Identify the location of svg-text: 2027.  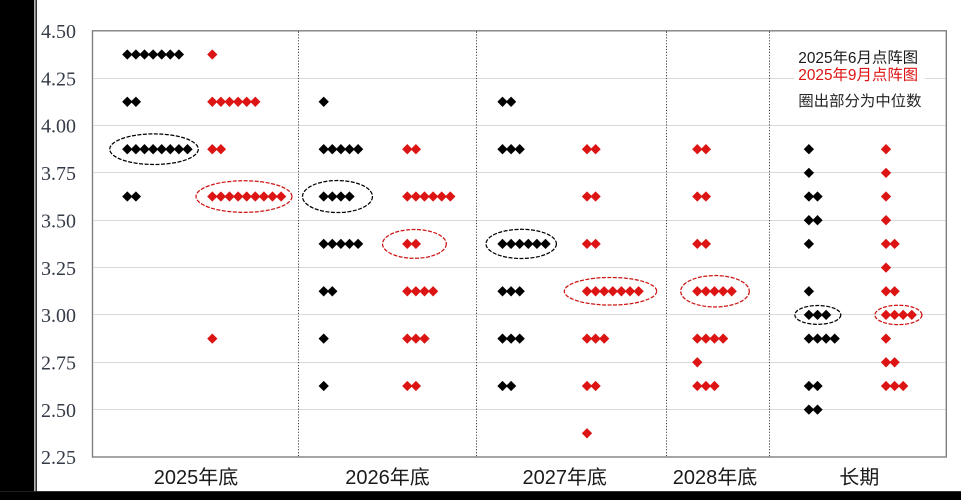
(545, 478).